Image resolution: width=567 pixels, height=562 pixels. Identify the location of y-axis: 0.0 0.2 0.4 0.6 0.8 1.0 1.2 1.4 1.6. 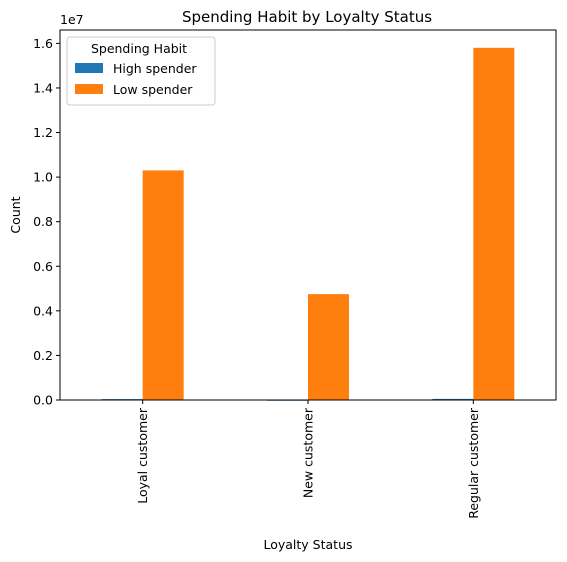
(46, 222).